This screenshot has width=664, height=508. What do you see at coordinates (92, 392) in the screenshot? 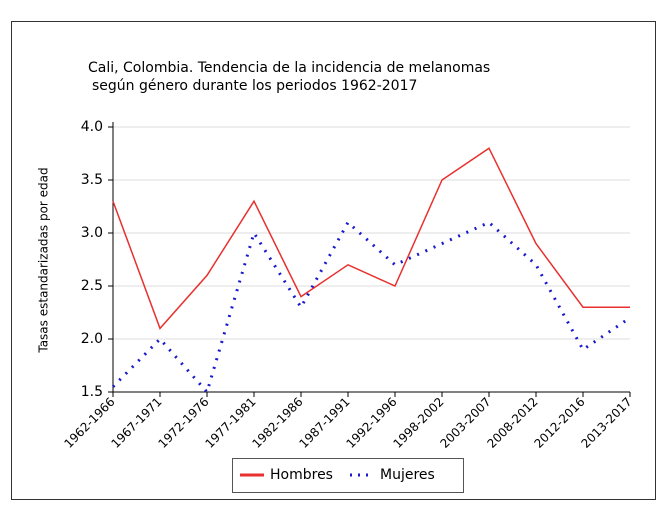
I see `y-tick-label: 1.5` at bounding box center [92, 392].